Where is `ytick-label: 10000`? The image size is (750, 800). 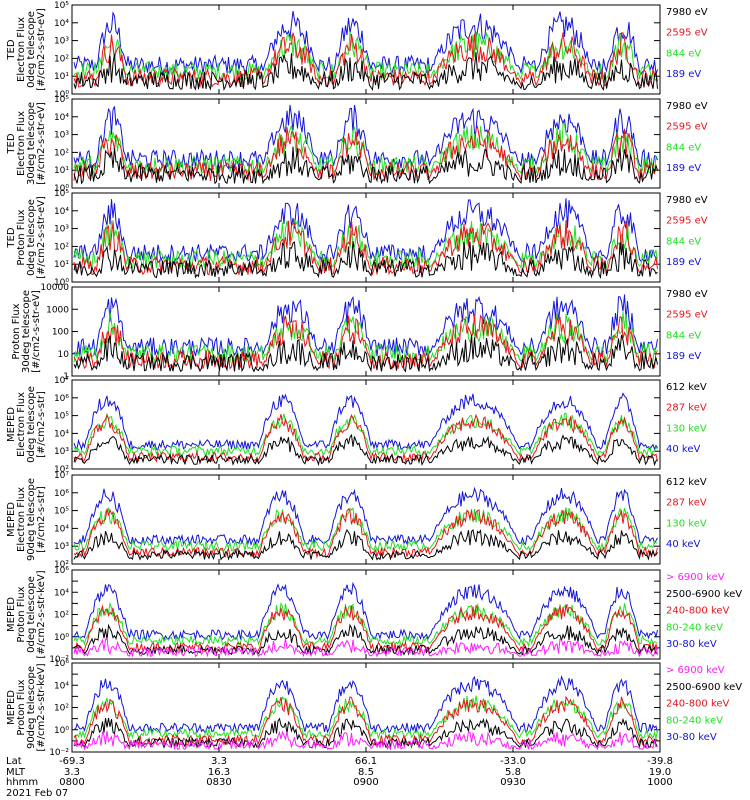 ytick-label: 10000 is located at coordinates (54, 288).